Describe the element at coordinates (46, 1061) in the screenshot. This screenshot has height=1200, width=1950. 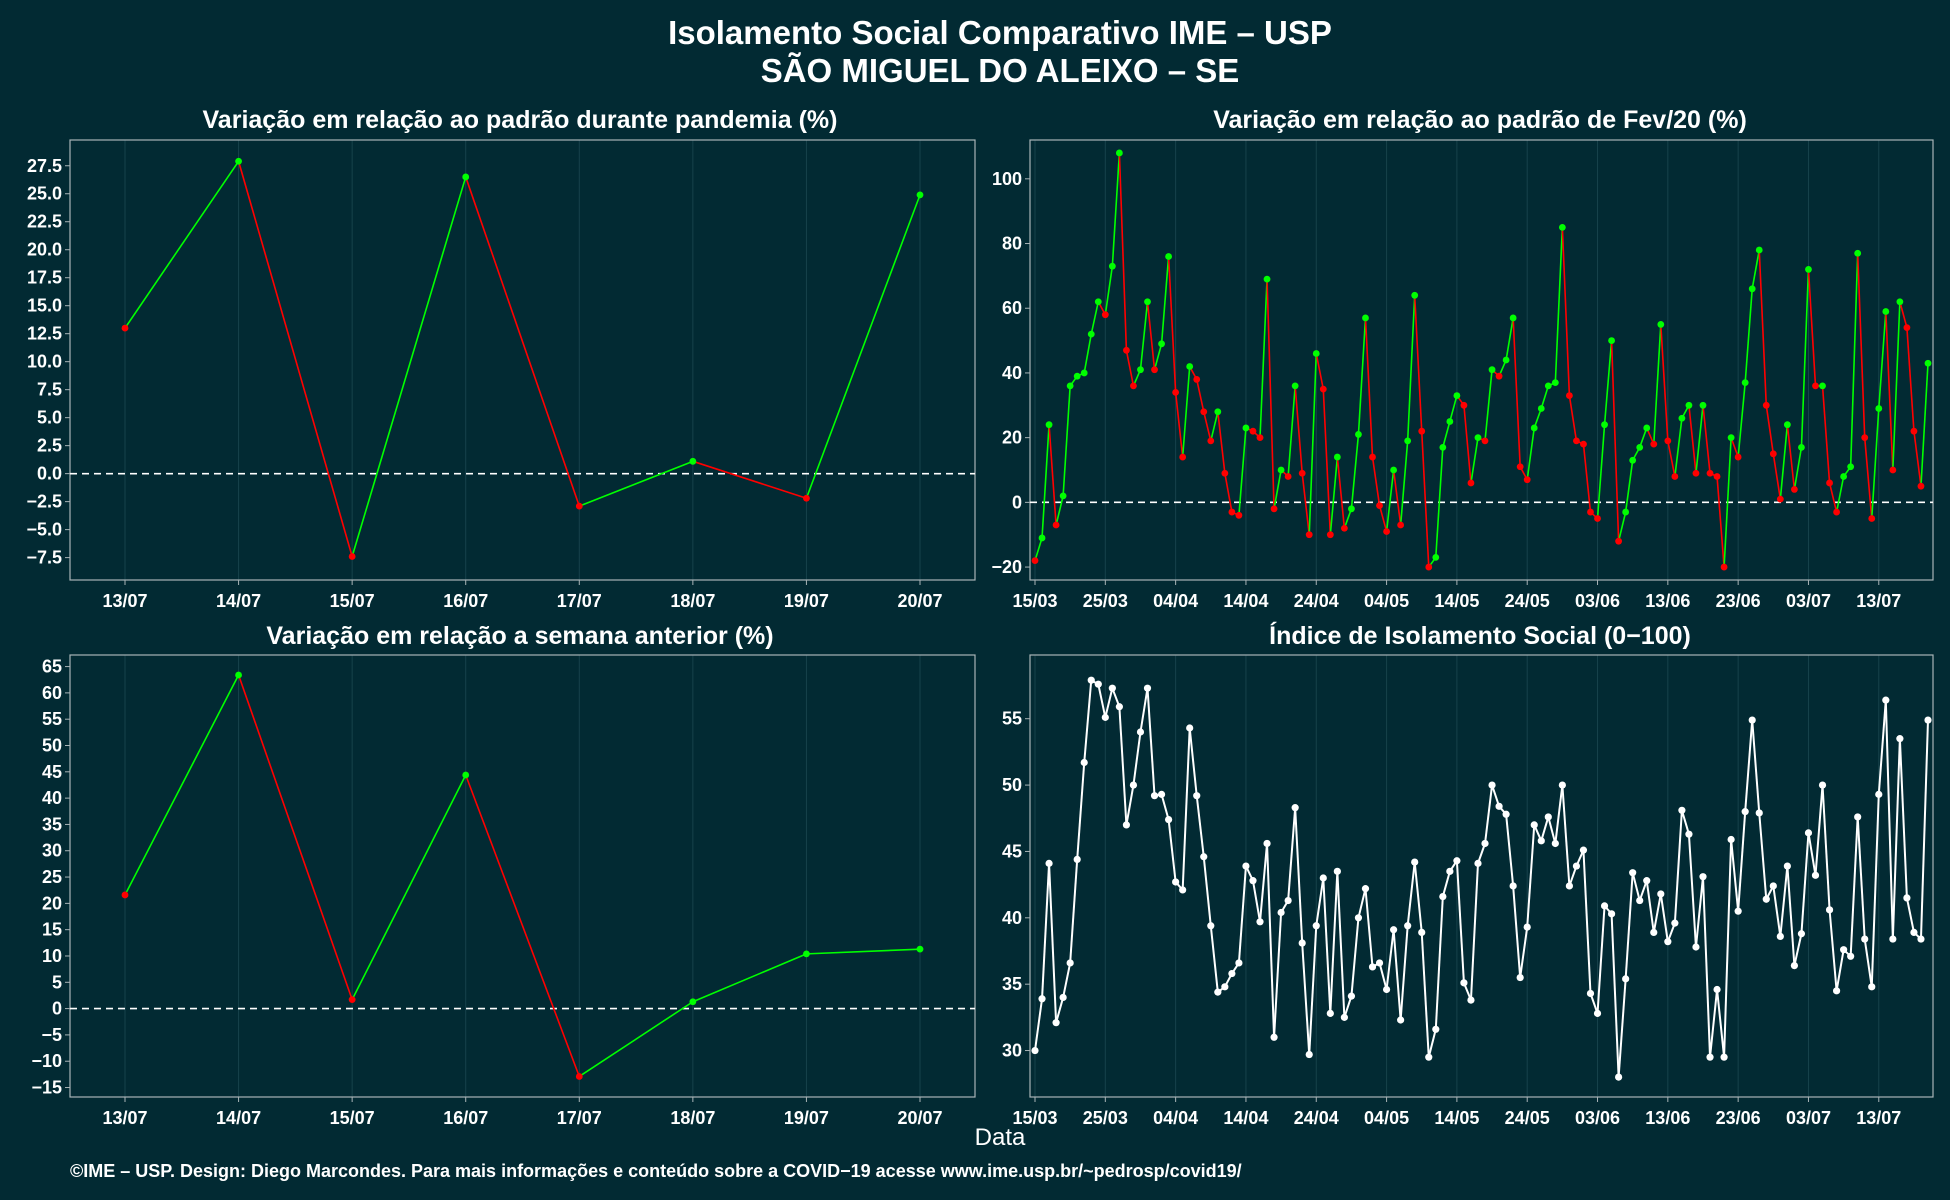
I see `y-tick-label: −10` at that location.